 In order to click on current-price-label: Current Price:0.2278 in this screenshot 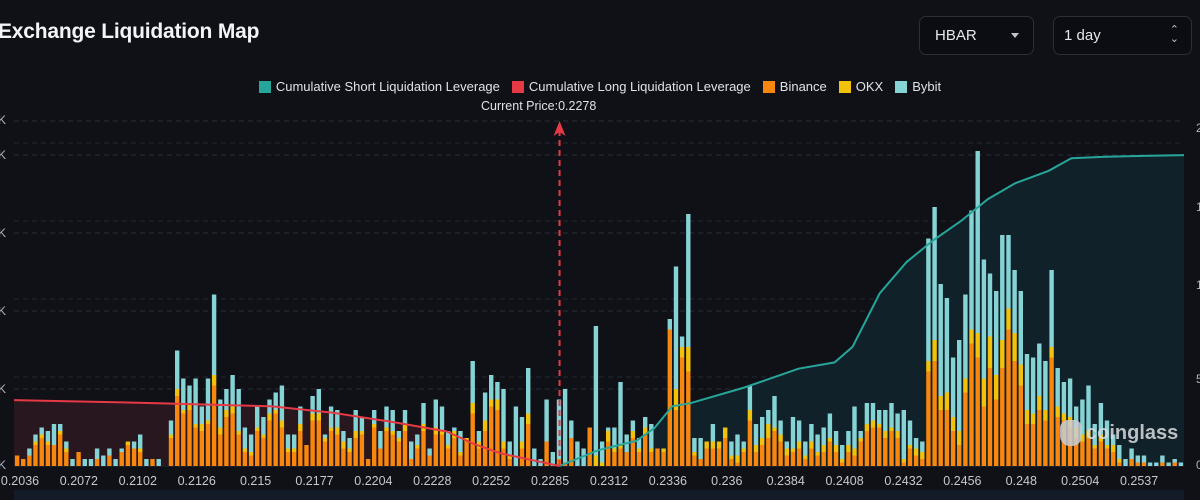, I will do `click(539, 106)`.